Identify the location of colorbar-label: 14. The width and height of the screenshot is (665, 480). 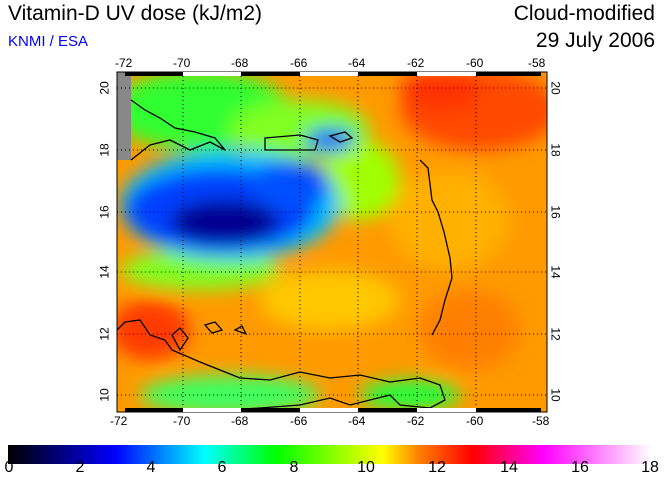
(509, 467).